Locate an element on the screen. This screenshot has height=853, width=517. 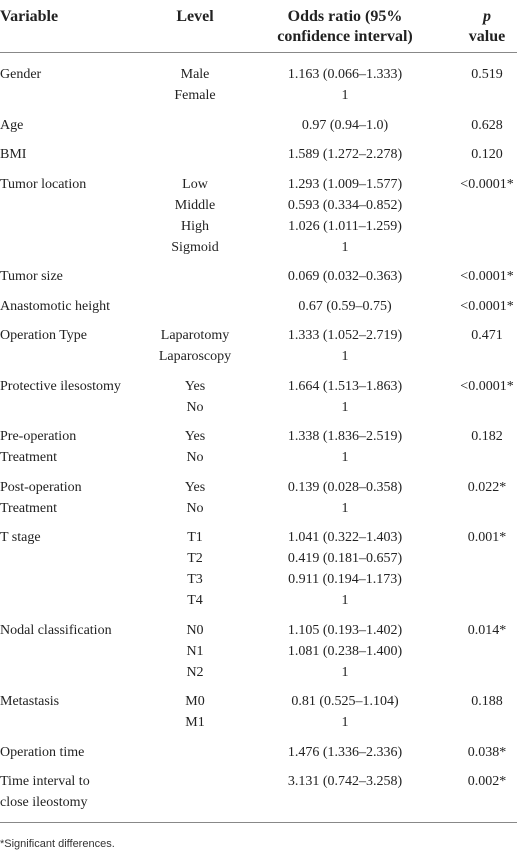
level: N2 is located at coordinates (195, 672).